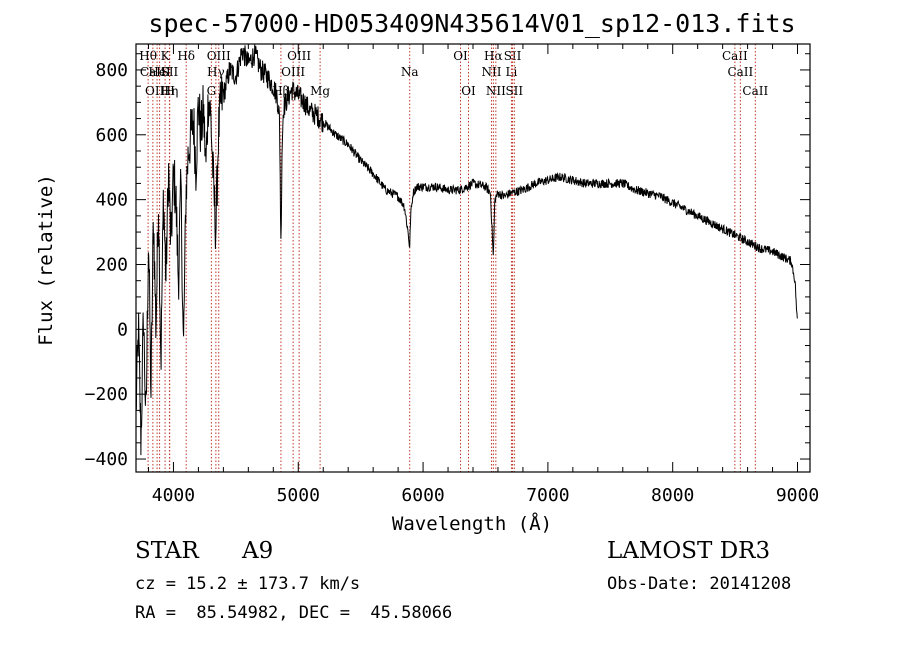 The image size is (900, 649). Describe the element at coordinates (248, 584) in the screenshot. I see `redshift-info: cz = 15.2 ± 173.7 km/s` at that location.